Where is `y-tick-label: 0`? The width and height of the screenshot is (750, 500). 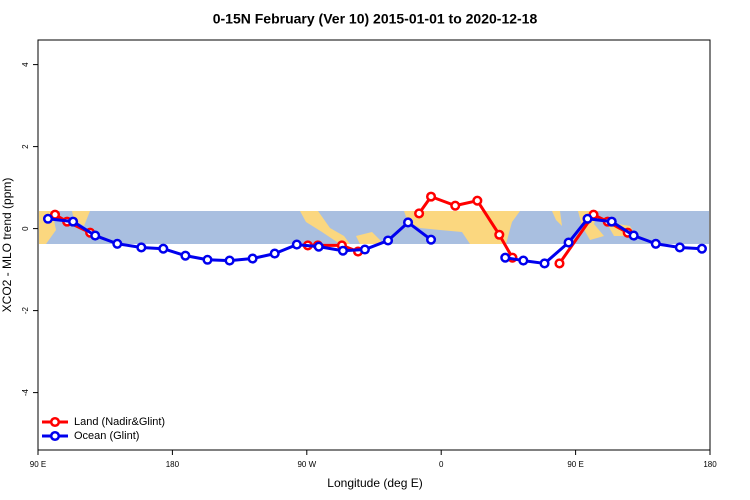 y-tick-label: 0 is located at coordinates (25, 228).